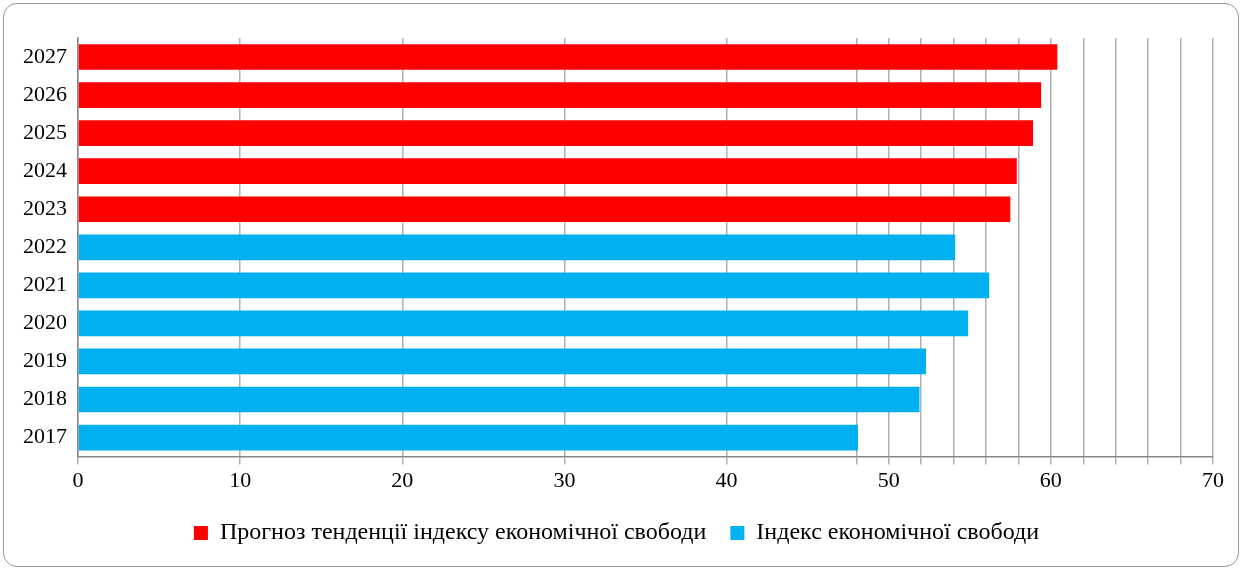  Describe the element at coordinates (45, 398) in the screenshot. I see `y-tick-label: 2018` at that location.